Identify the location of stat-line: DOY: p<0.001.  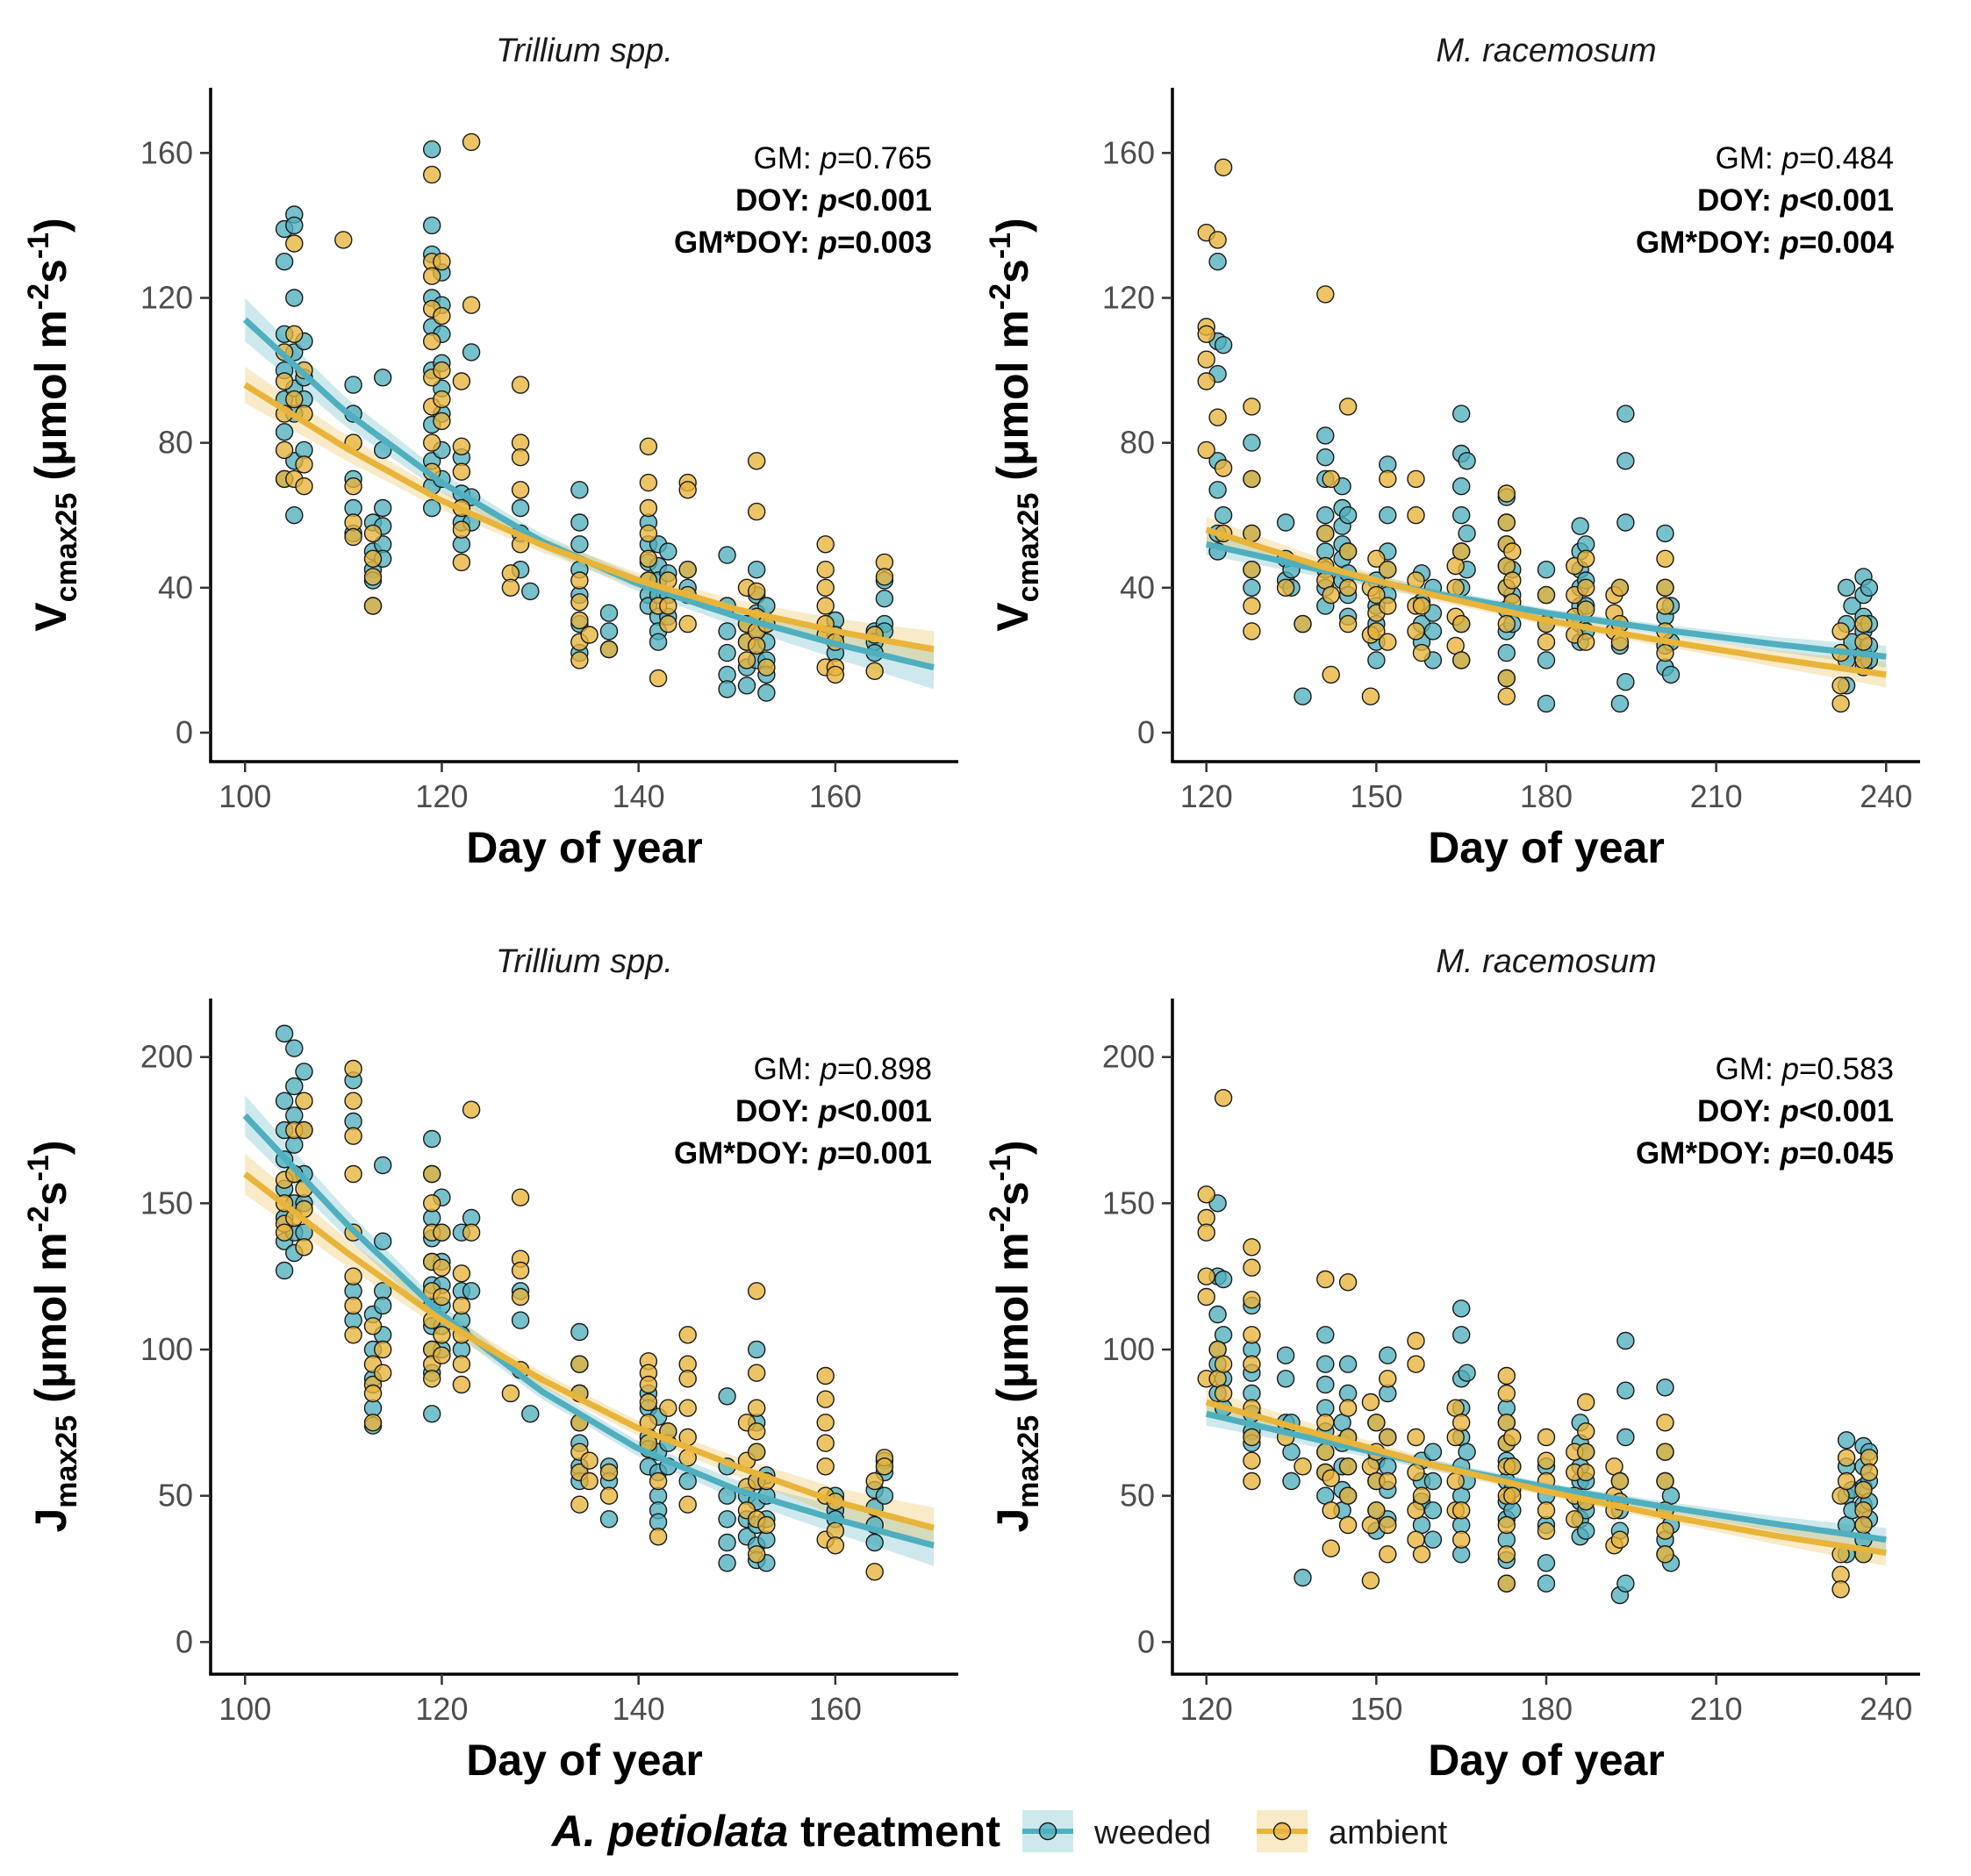
(833, 1111).